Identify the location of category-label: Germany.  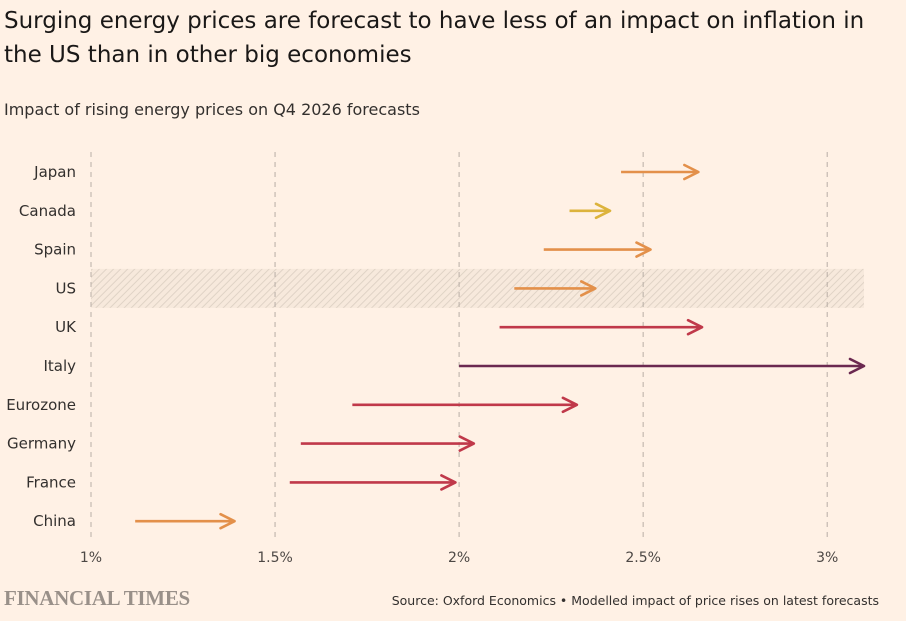
(41, 444).